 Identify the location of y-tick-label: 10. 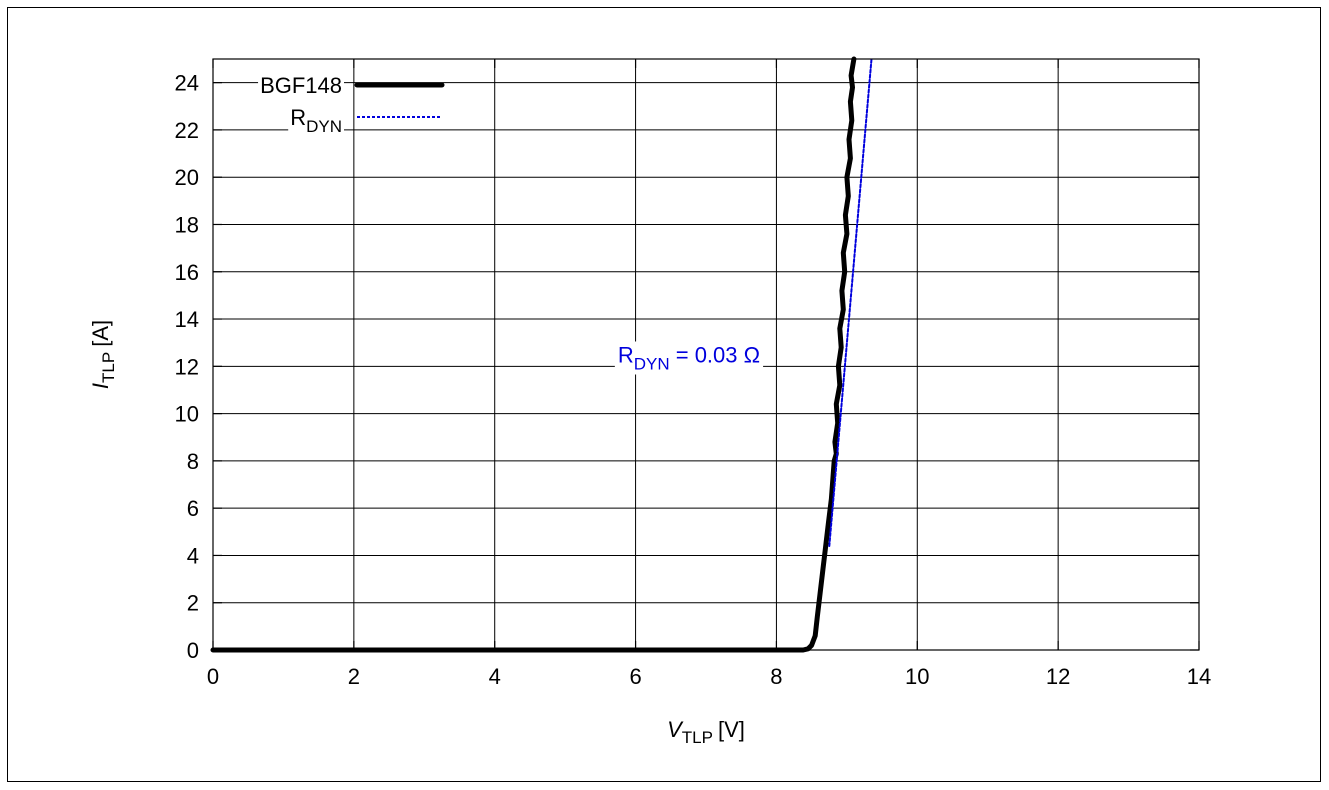
(187, 414).